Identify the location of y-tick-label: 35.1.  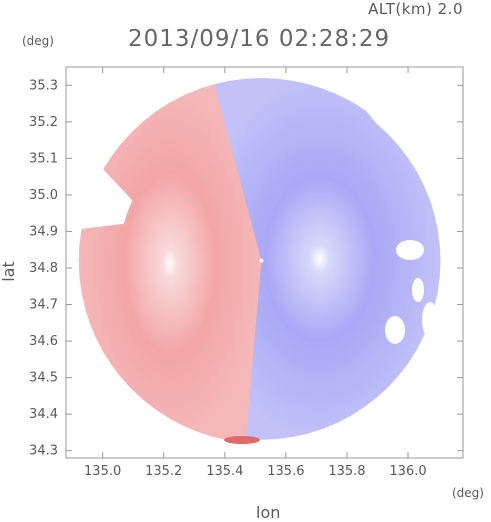
(43, 158).